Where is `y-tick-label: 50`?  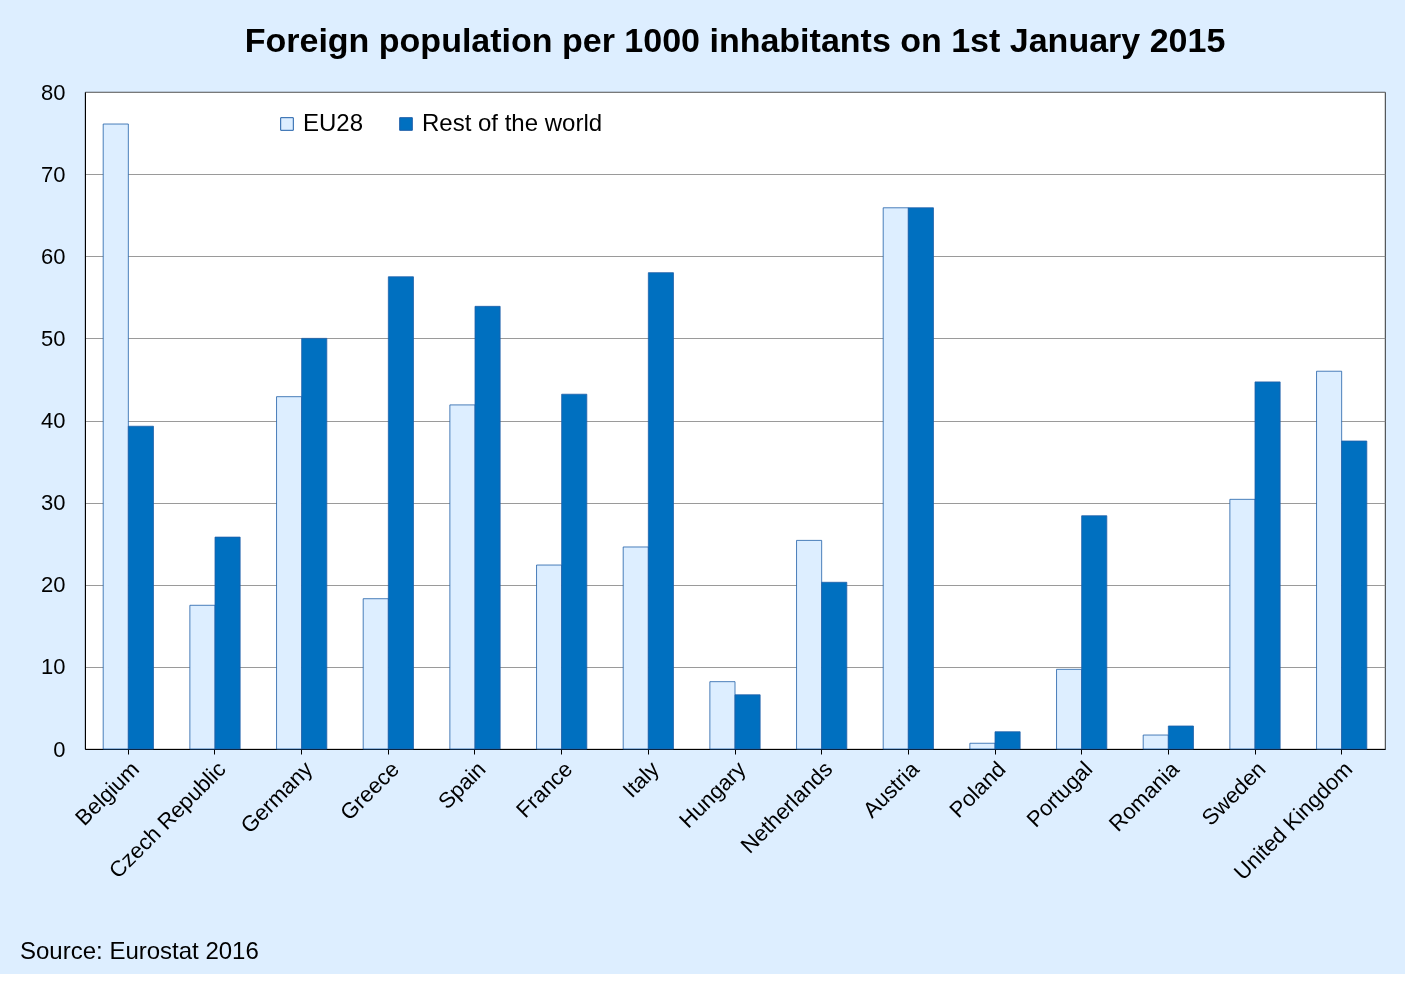 y-tick-label: 50 is located at coordinates (53, 338).